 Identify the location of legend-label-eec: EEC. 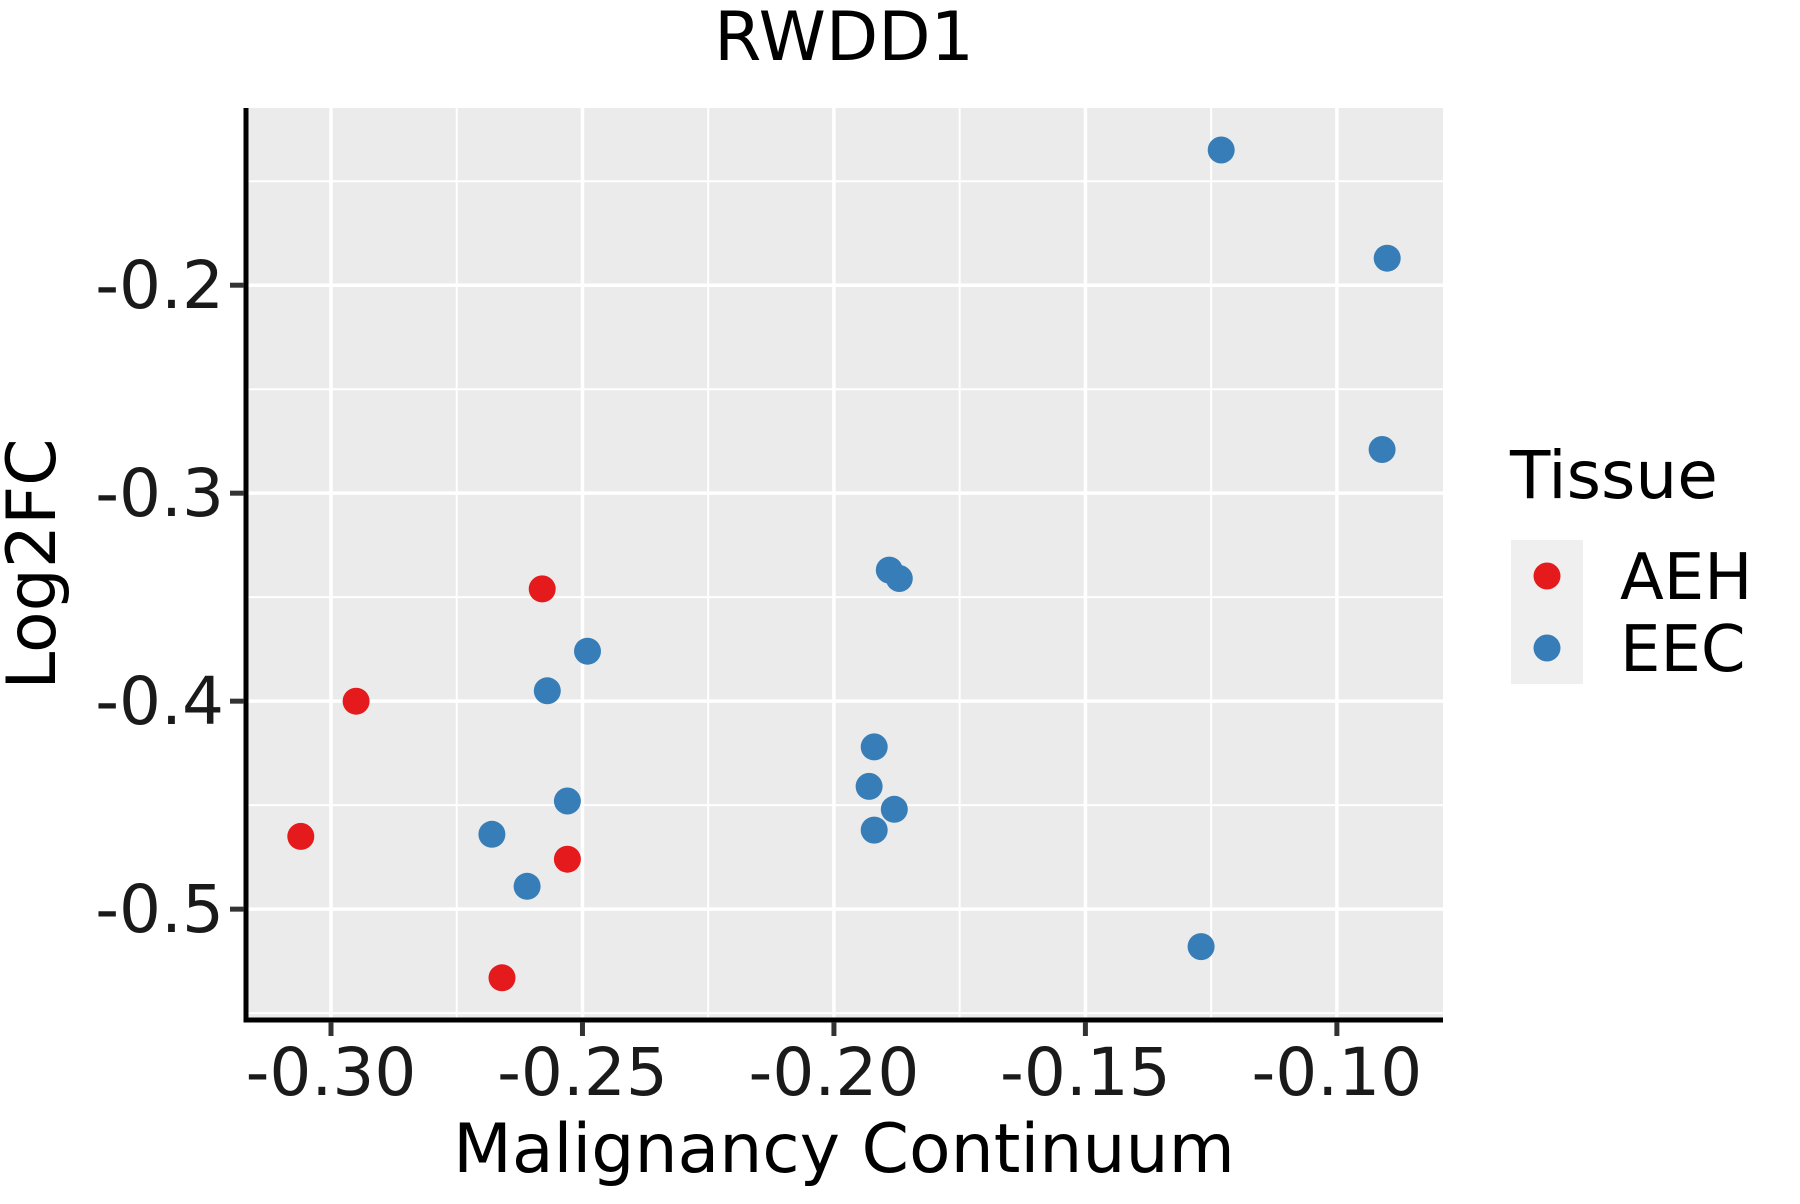
(1683, 650).